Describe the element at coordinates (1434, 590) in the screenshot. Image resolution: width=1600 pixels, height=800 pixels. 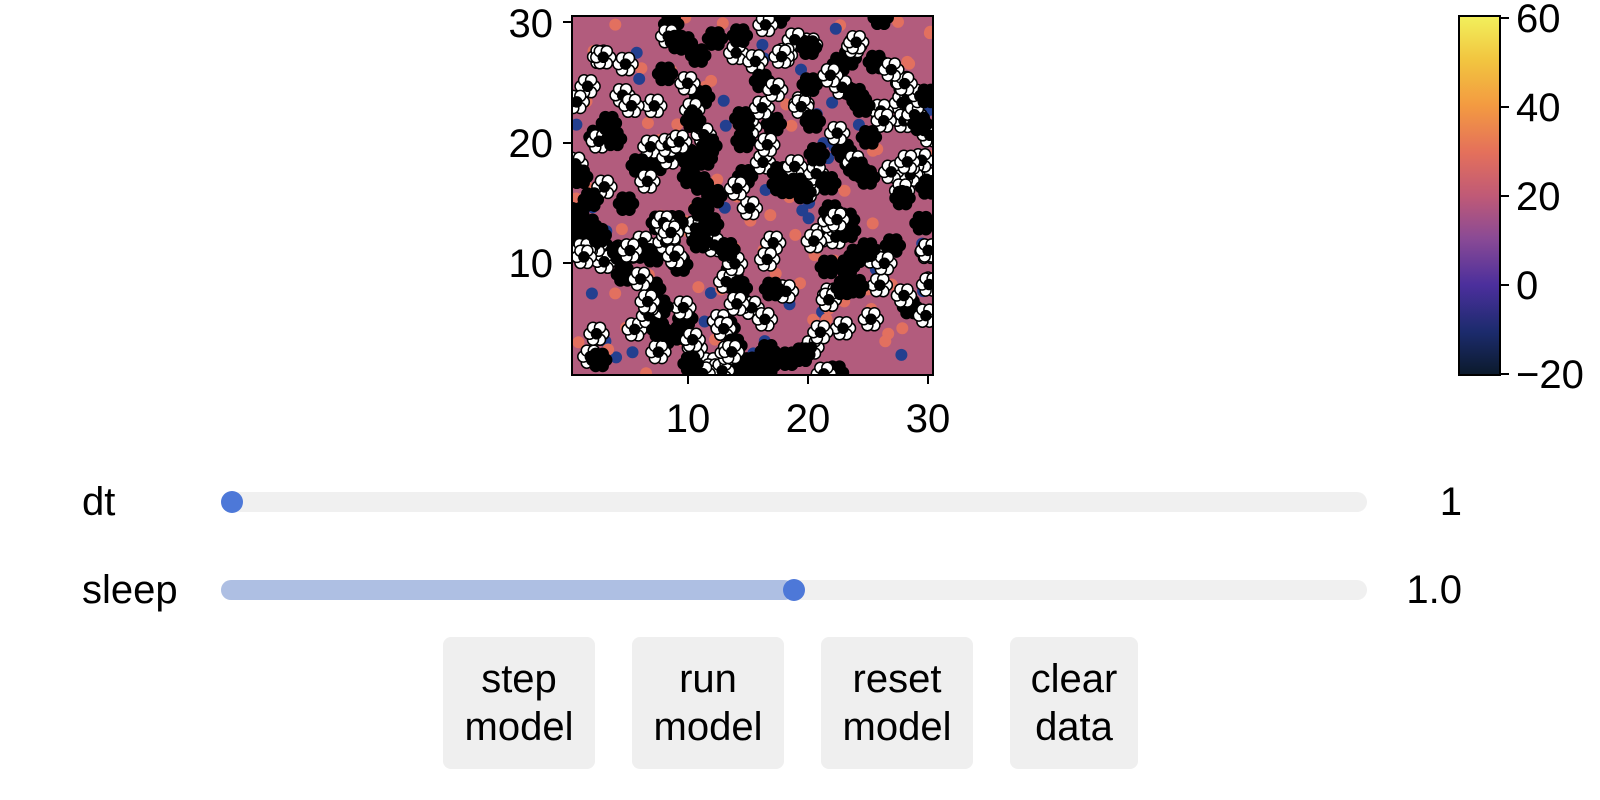
I see `sleep-slider-value: 1.0` at that location.